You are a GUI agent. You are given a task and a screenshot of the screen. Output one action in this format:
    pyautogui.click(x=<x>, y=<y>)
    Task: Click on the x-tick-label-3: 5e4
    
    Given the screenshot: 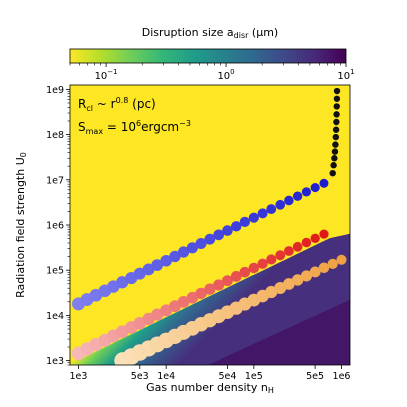 What is the action you would take?
    pyautogui.click(x=227, y=376)
    